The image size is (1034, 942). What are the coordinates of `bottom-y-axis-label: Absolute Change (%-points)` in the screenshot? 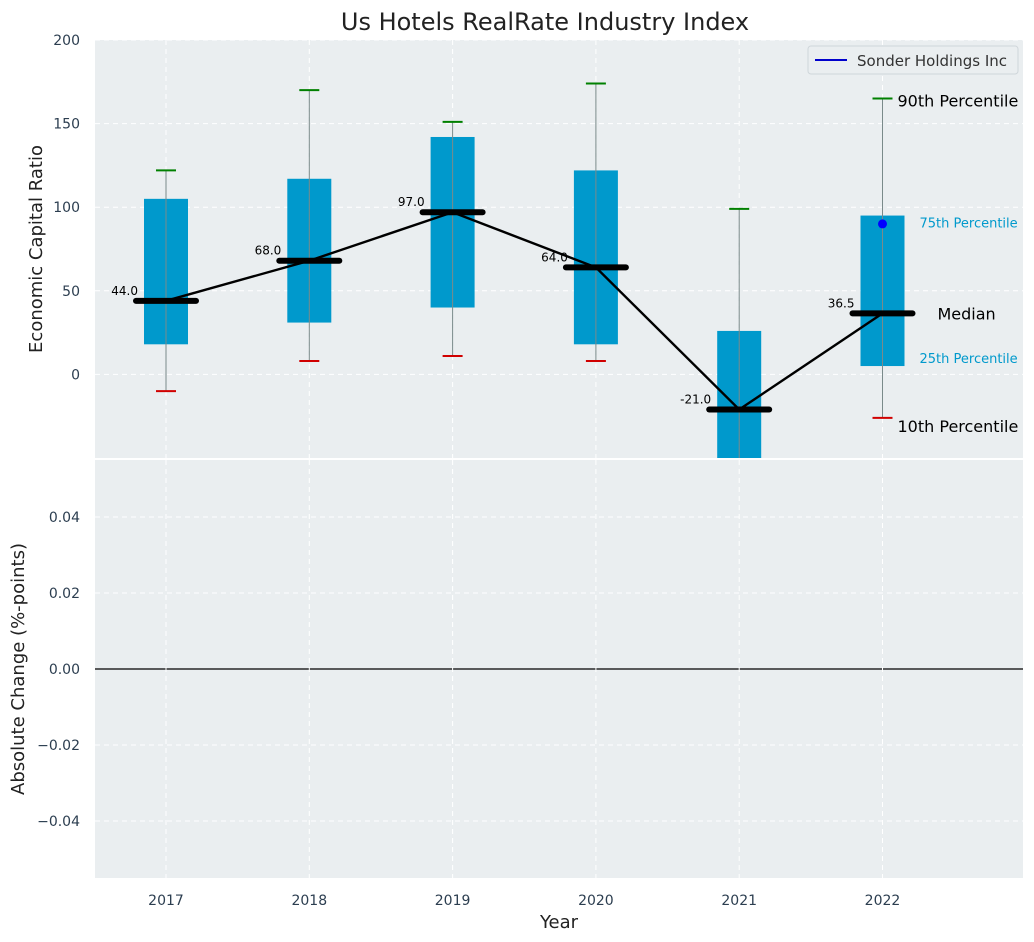 It's located at (18, 669).